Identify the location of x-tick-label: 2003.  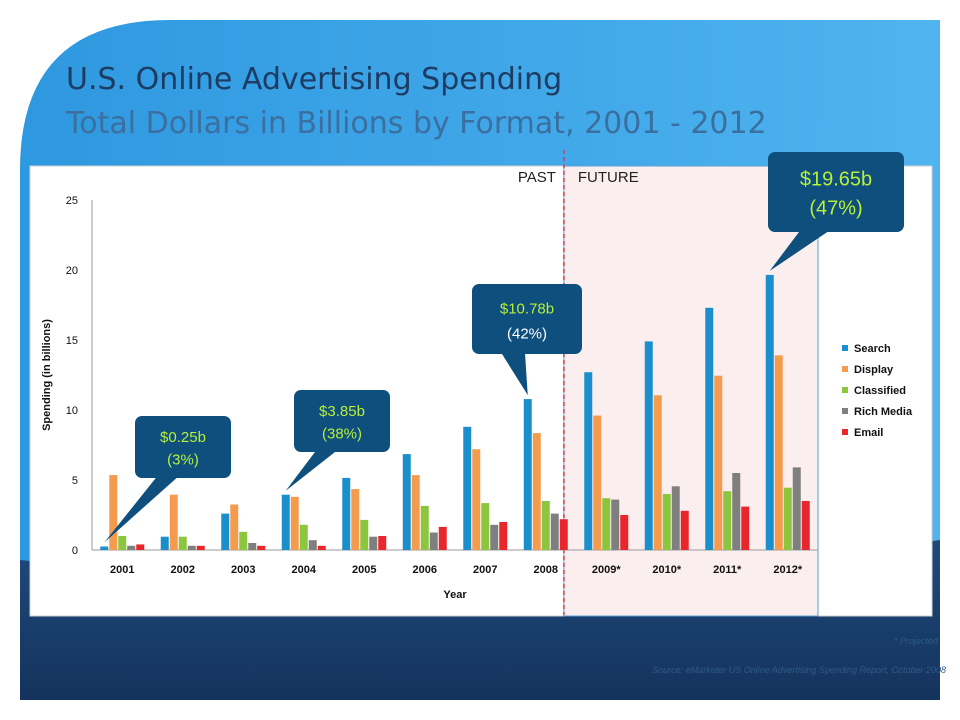
(243, 570).